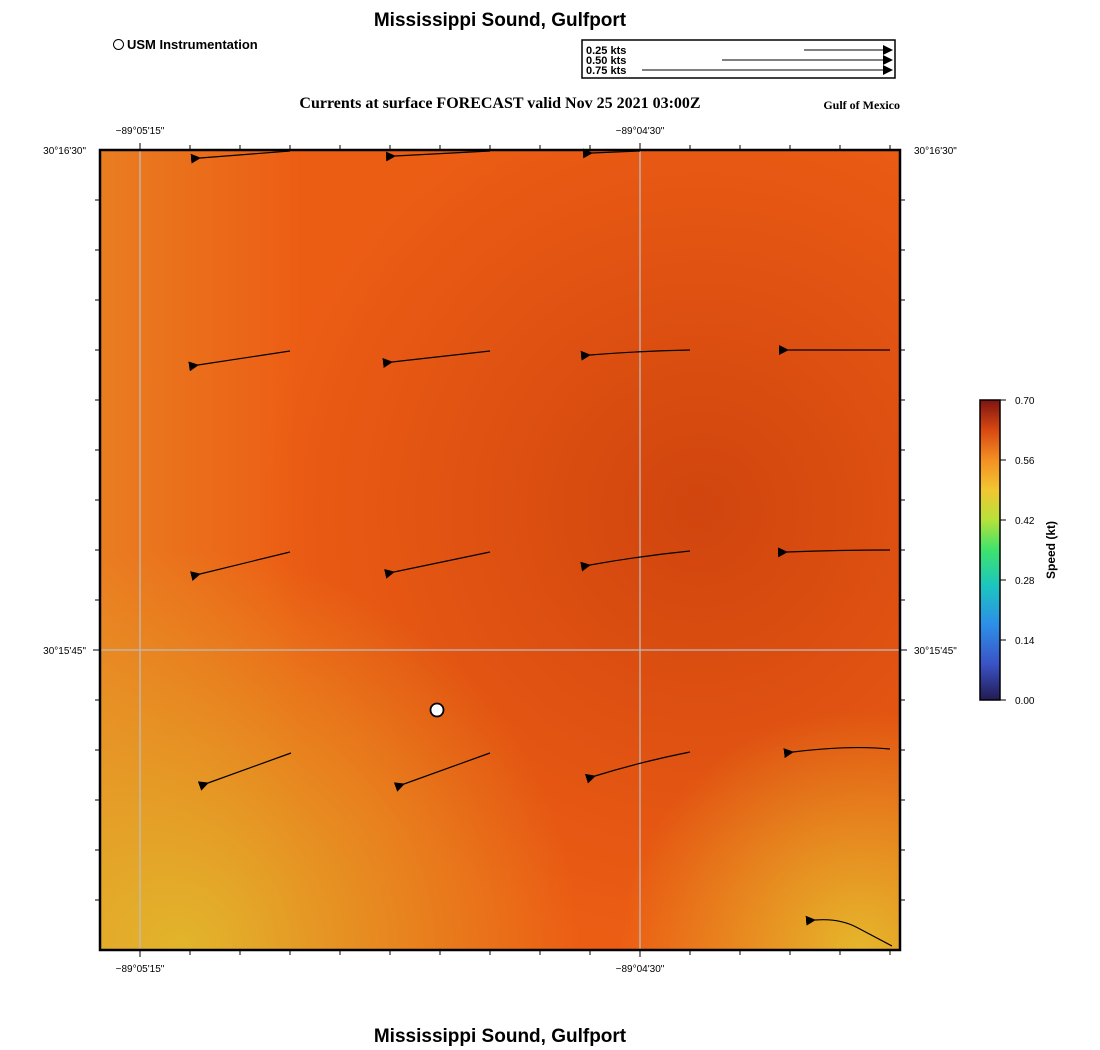 This screenshot has height=1050, width=1100. I want to click on colorbar-tick: 0.14, so click(1025, 641).